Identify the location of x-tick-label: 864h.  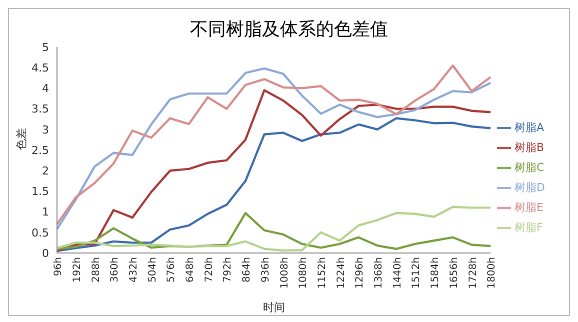
(247, 269).